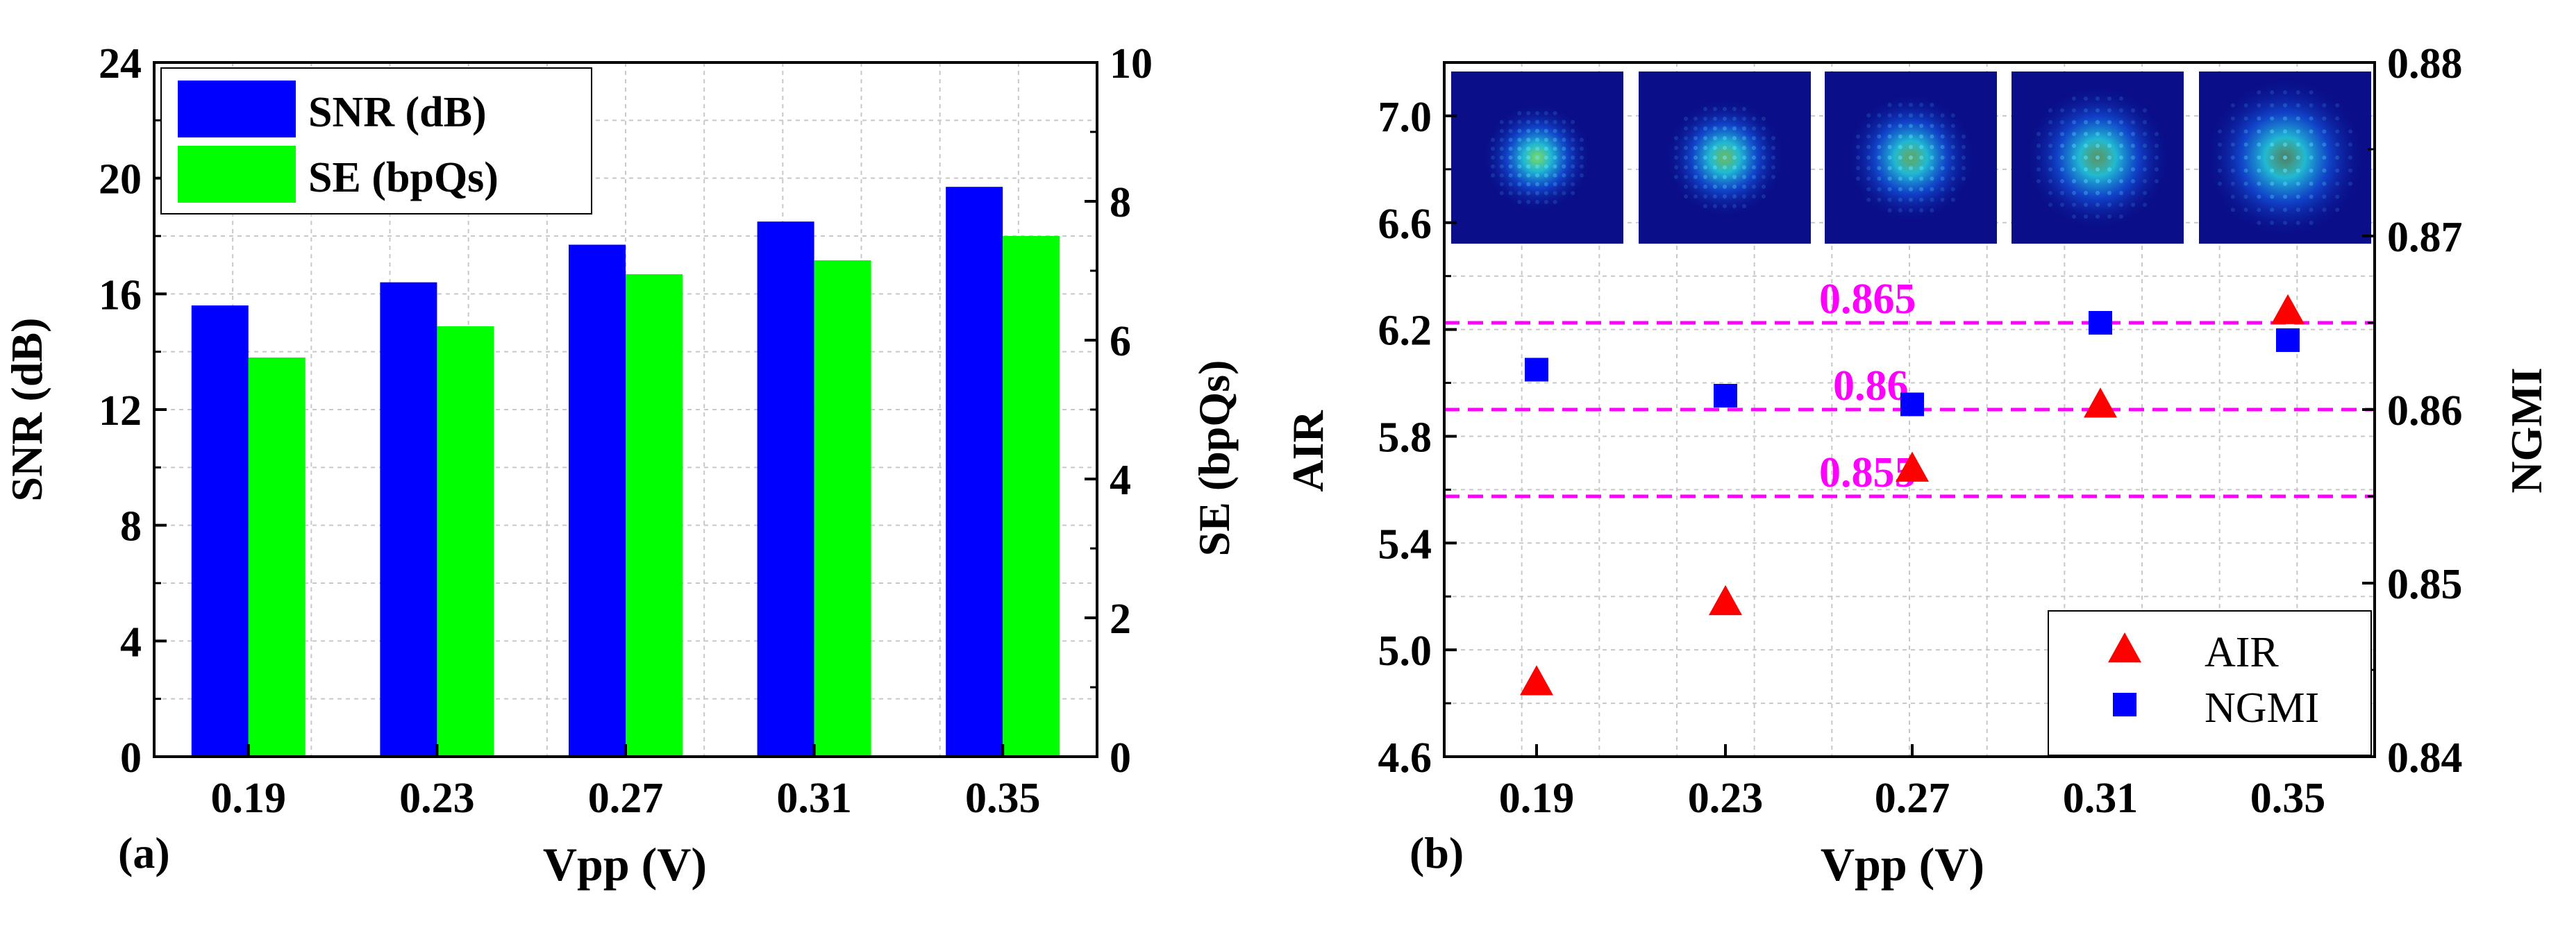 The width and height of the screenshot is (2576, 933). Describe the element at coordinates (1725, 158) in the screenshot. I see `constellation-0.23` at that location.